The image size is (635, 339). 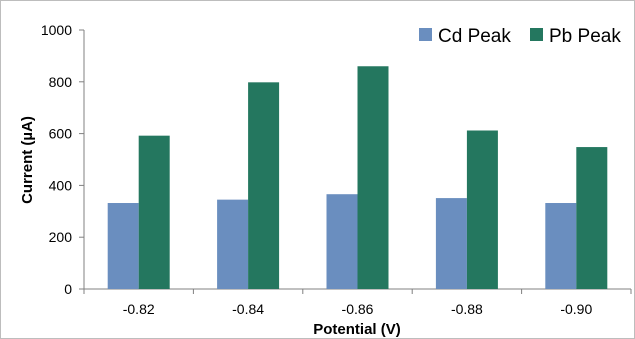 I want to click on legend-swatch-cd-peak, so click(x=425, y=34).